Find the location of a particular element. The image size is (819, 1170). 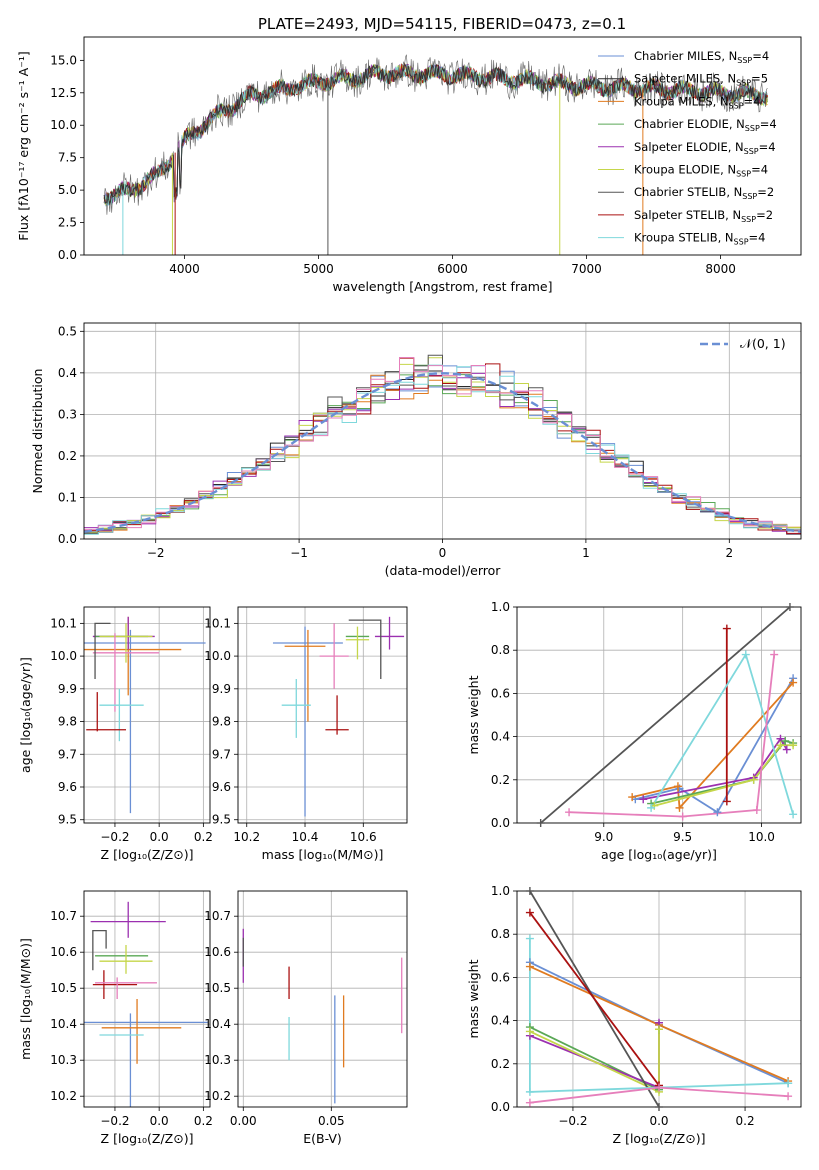

y-tick-label: 5.0 is located at coordinates (67, 190).